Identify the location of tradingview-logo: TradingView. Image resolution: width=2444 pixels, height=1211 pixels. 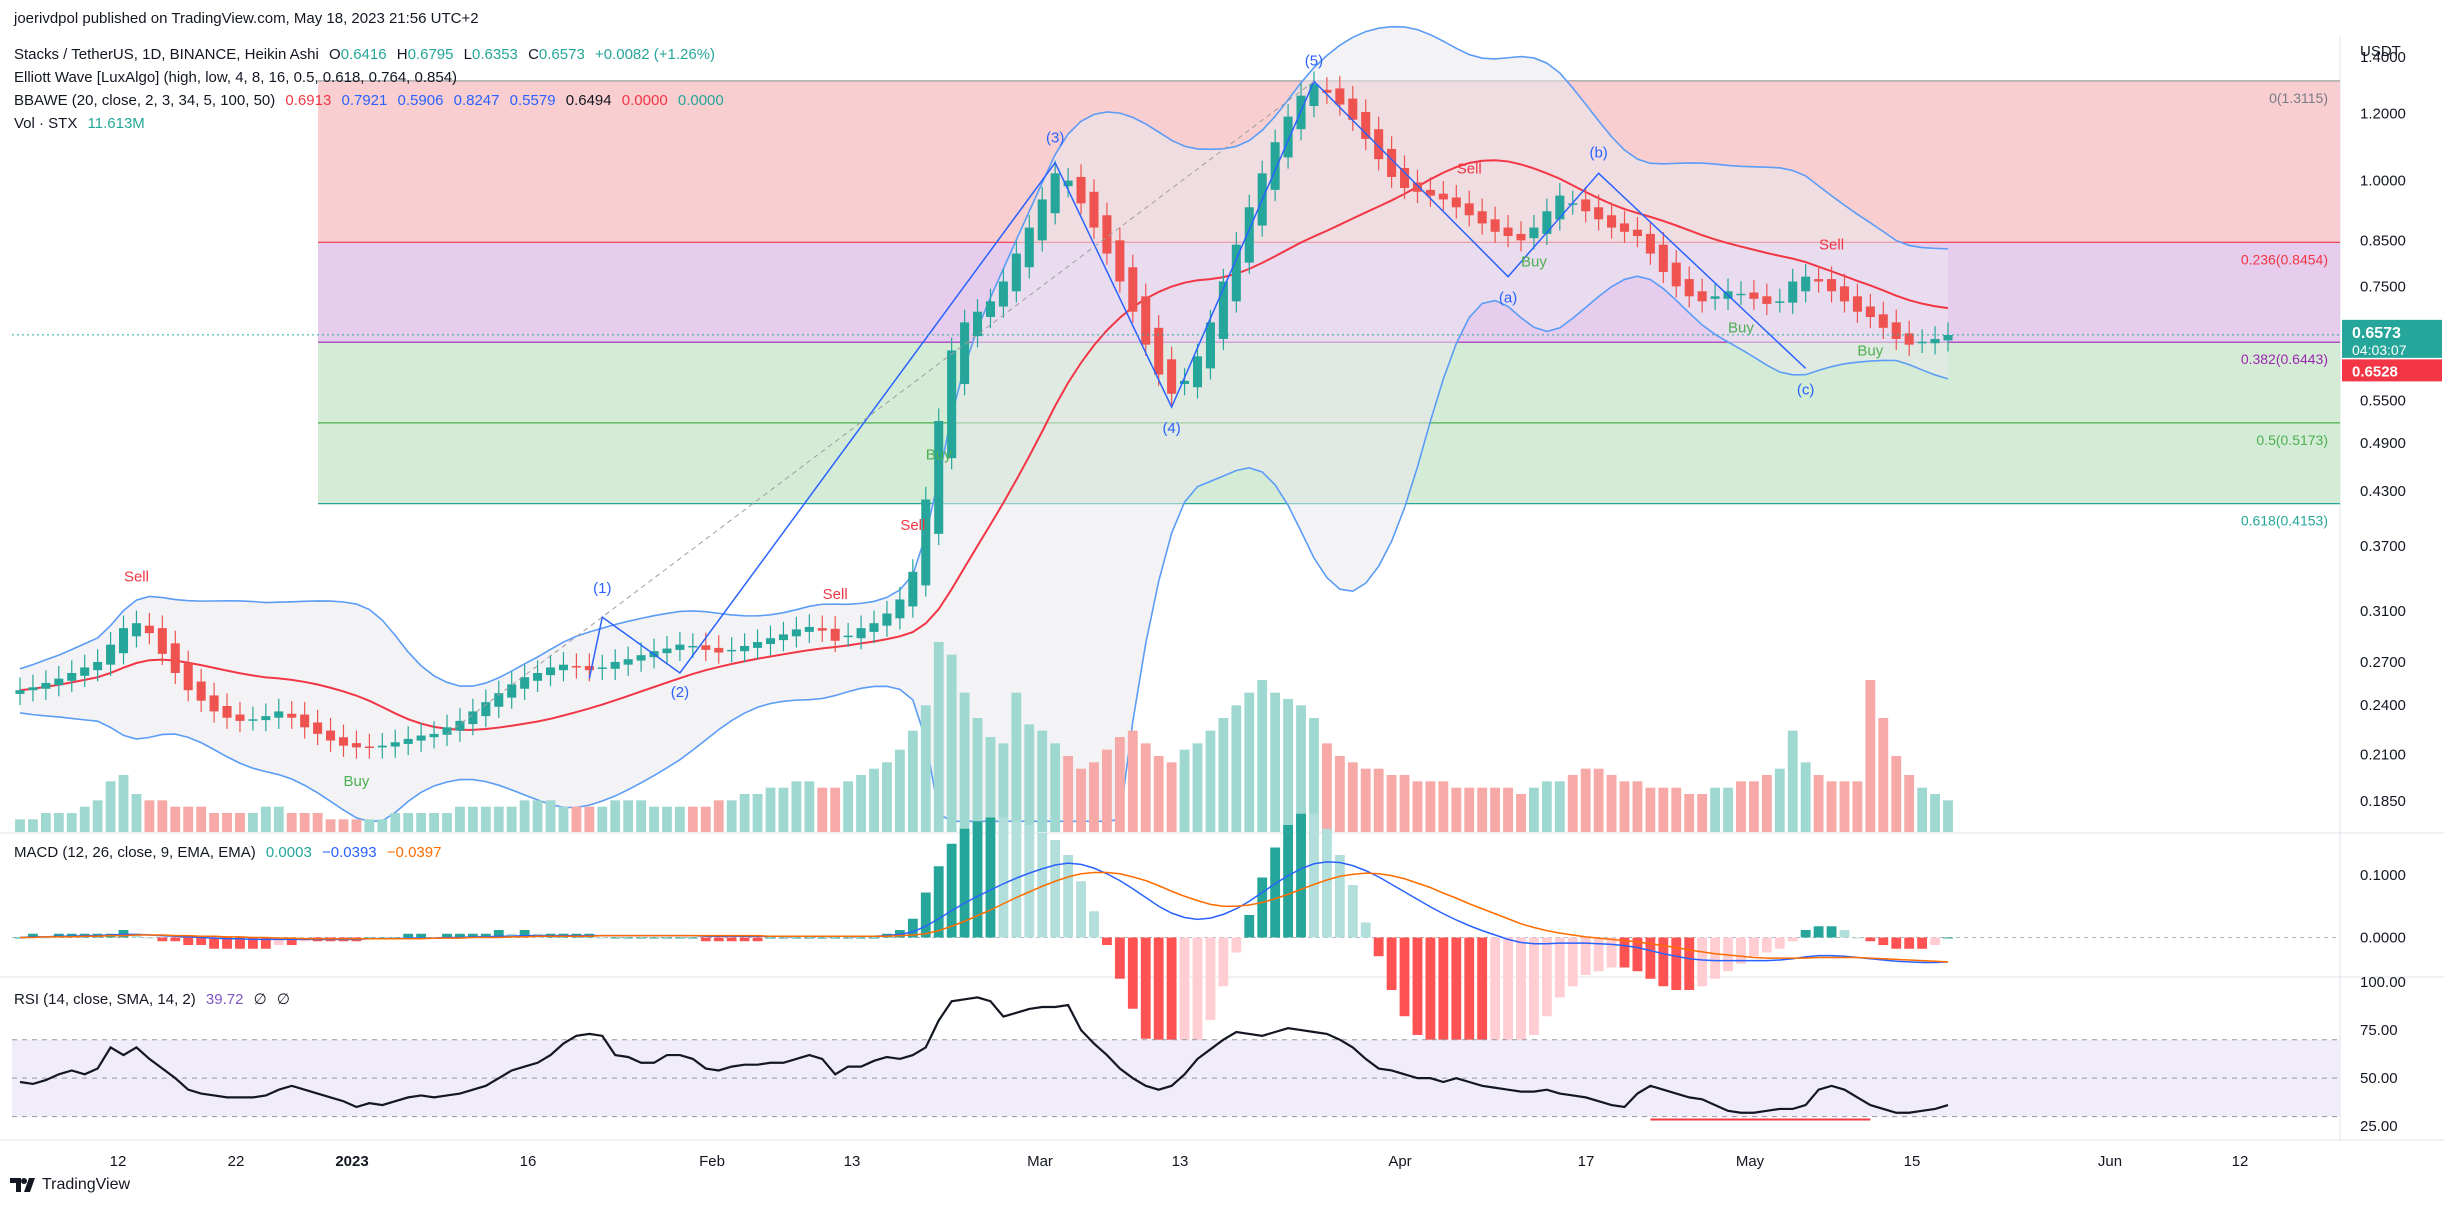
(70, 1185).